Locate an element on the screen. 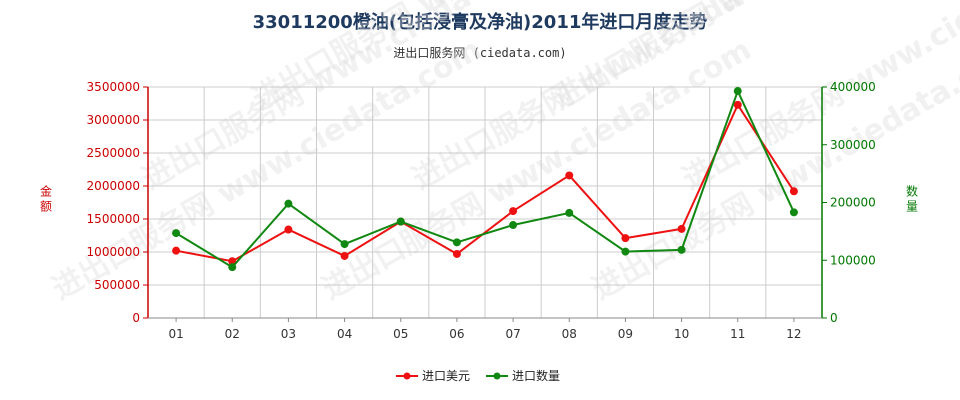  y-right-tick-label: 300000 is located at coordinates (853, 145).